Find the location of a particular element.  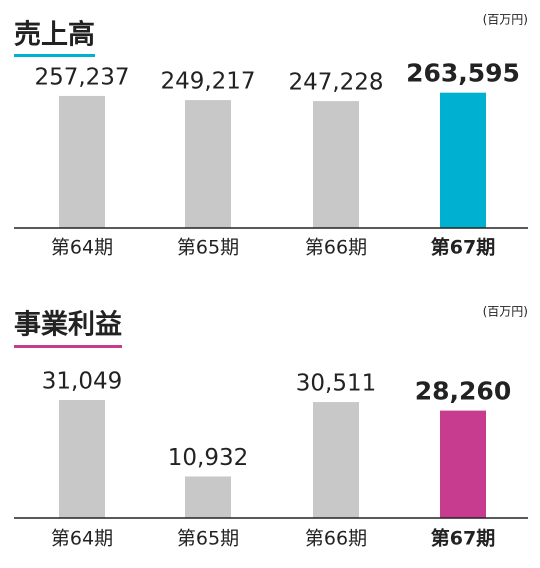

value-label: 30,511 is located at coordinates (336, 384).